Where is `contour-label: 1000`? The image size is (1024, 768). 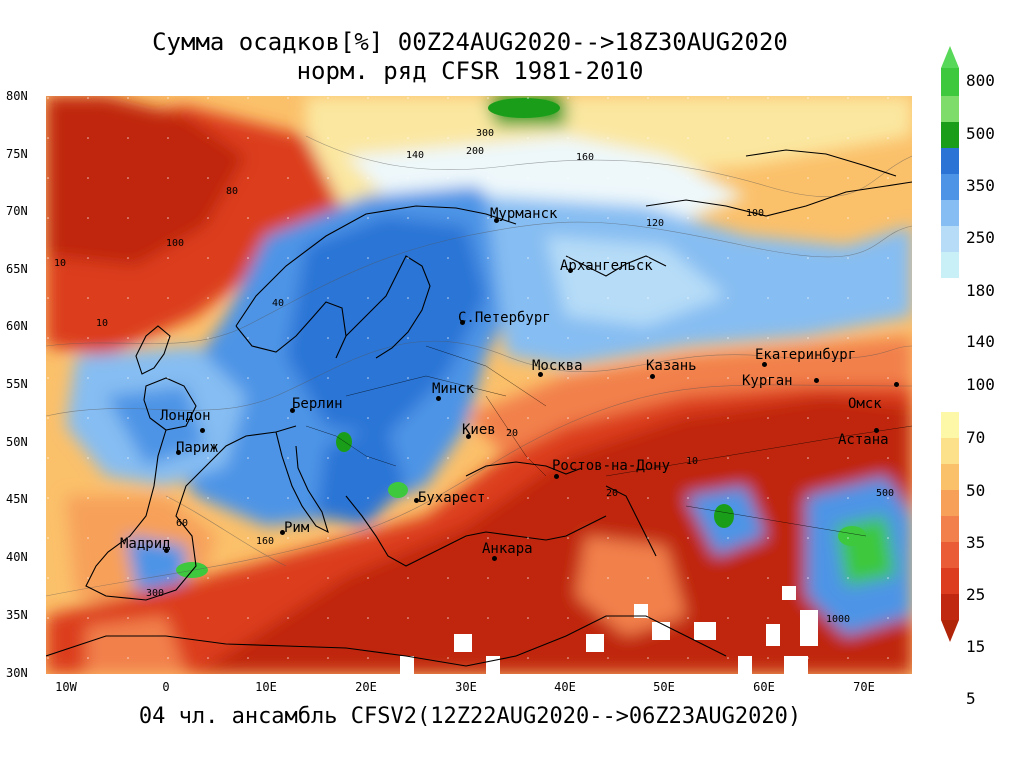 contour-label: 1000 is located at coordinates (838, 619).